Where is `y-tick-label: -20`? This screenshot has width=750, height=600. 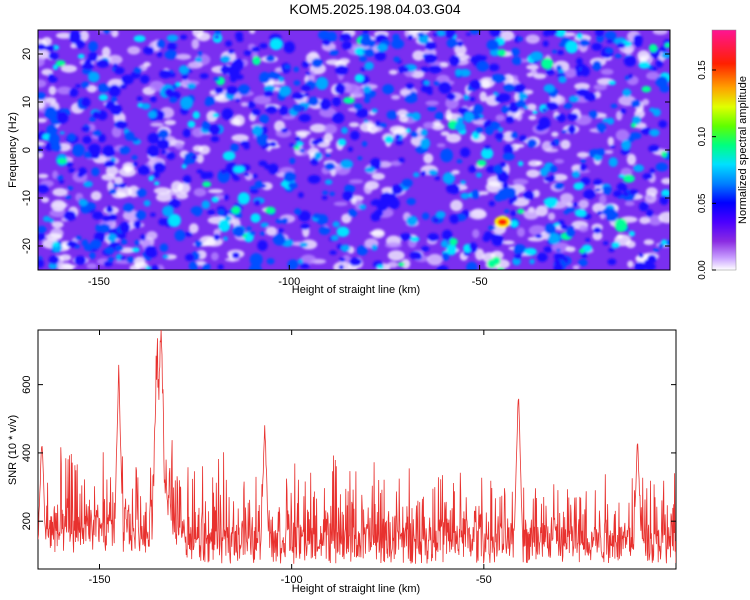
y-tick-label: -20 is located at coordinates (27, 246).